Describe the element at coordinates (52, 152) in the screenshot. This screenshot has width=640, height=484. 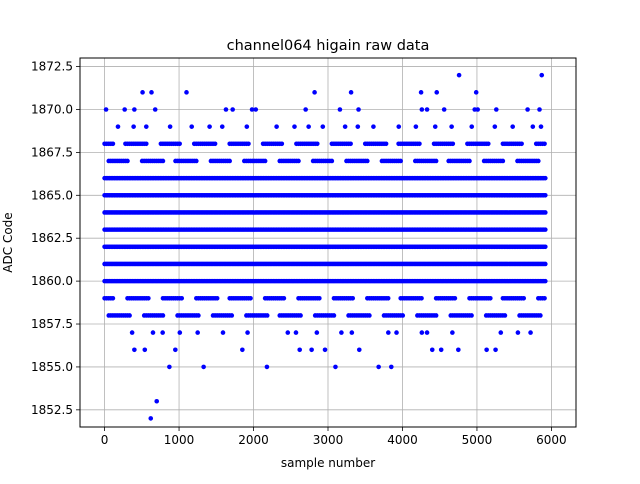
I see `y-tick-label: 1867.5` at that location.